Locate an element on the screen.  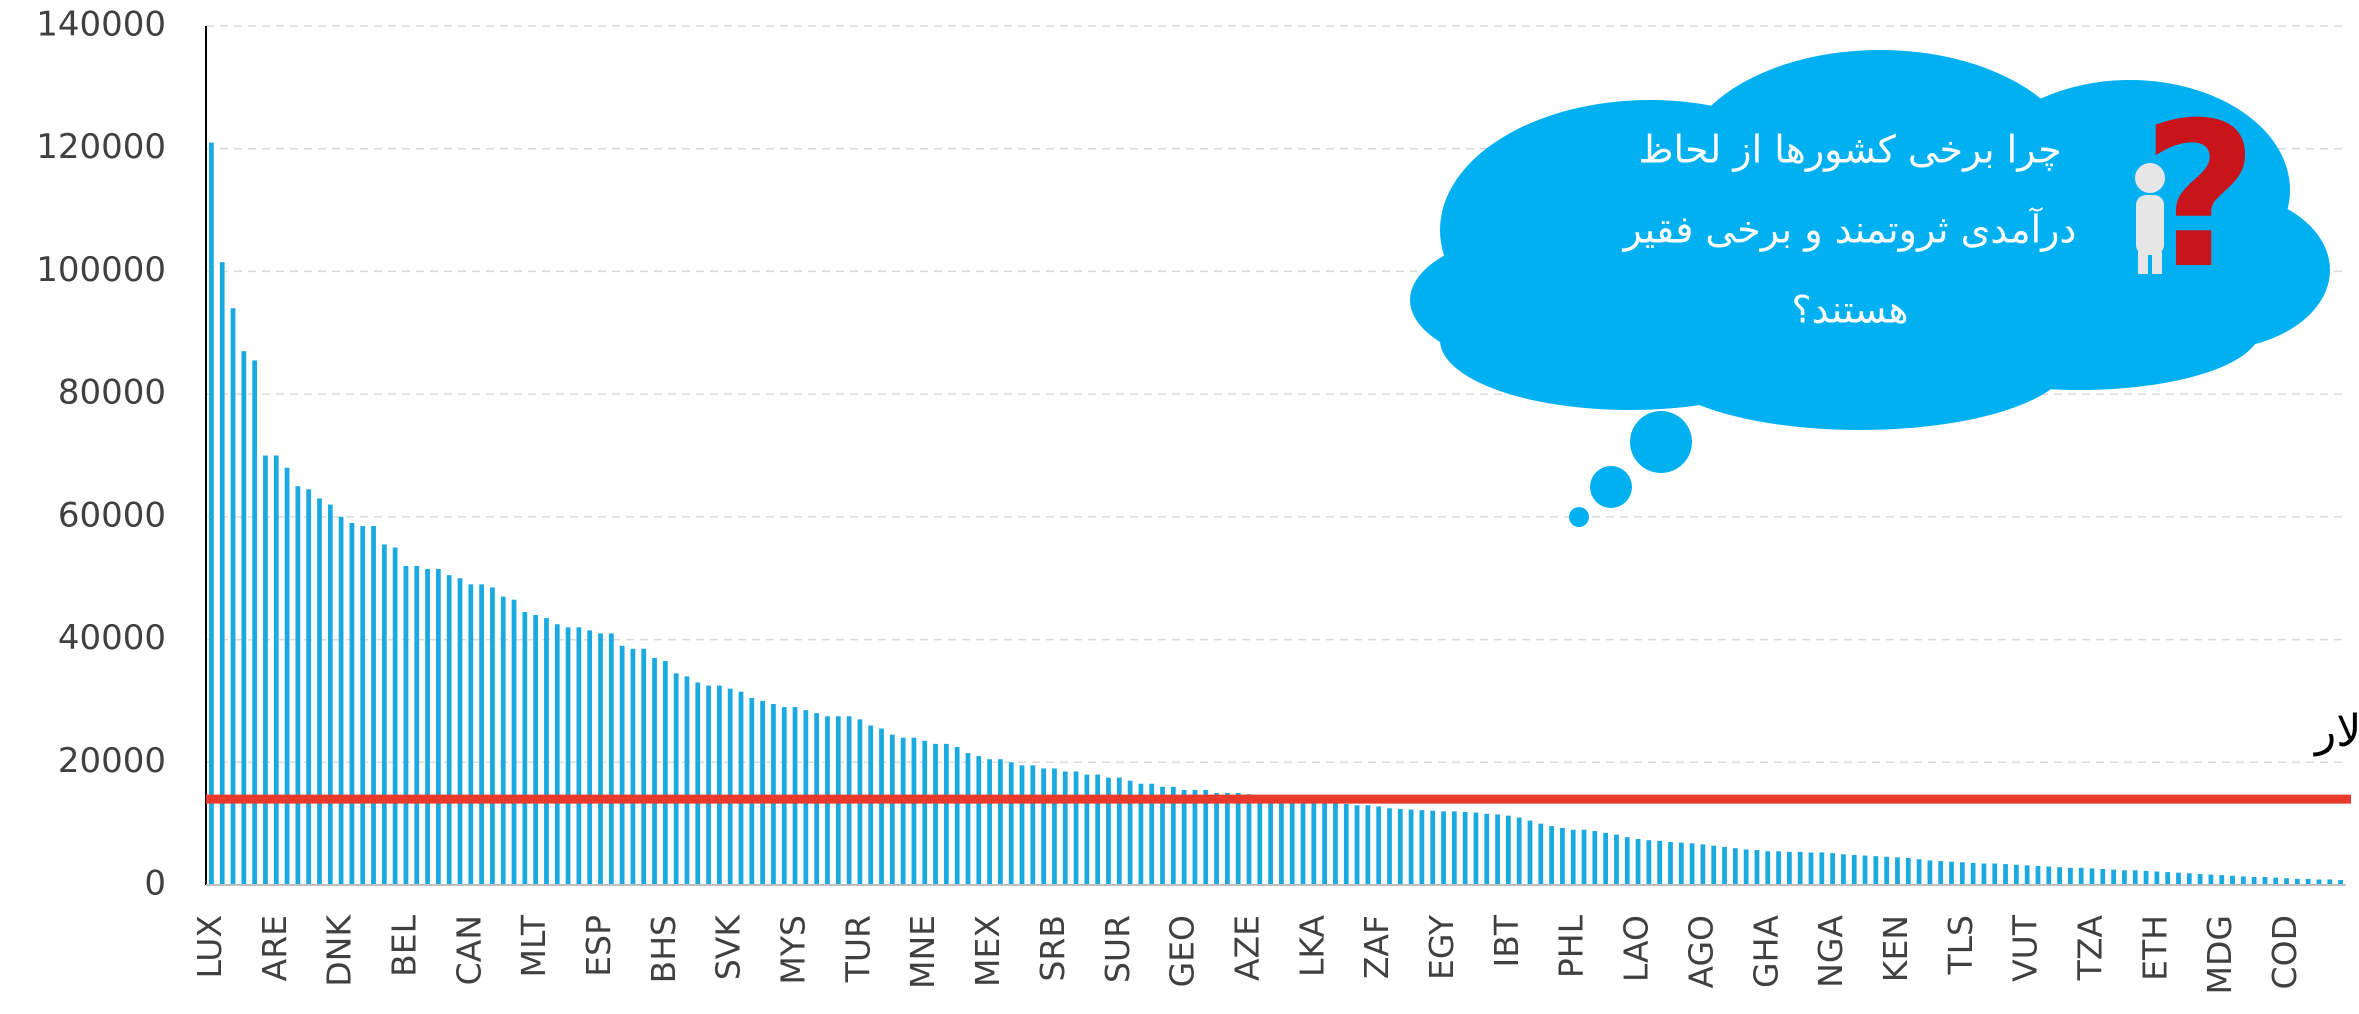
y-tick-label: 40000 is located at coordinates (112, 638).